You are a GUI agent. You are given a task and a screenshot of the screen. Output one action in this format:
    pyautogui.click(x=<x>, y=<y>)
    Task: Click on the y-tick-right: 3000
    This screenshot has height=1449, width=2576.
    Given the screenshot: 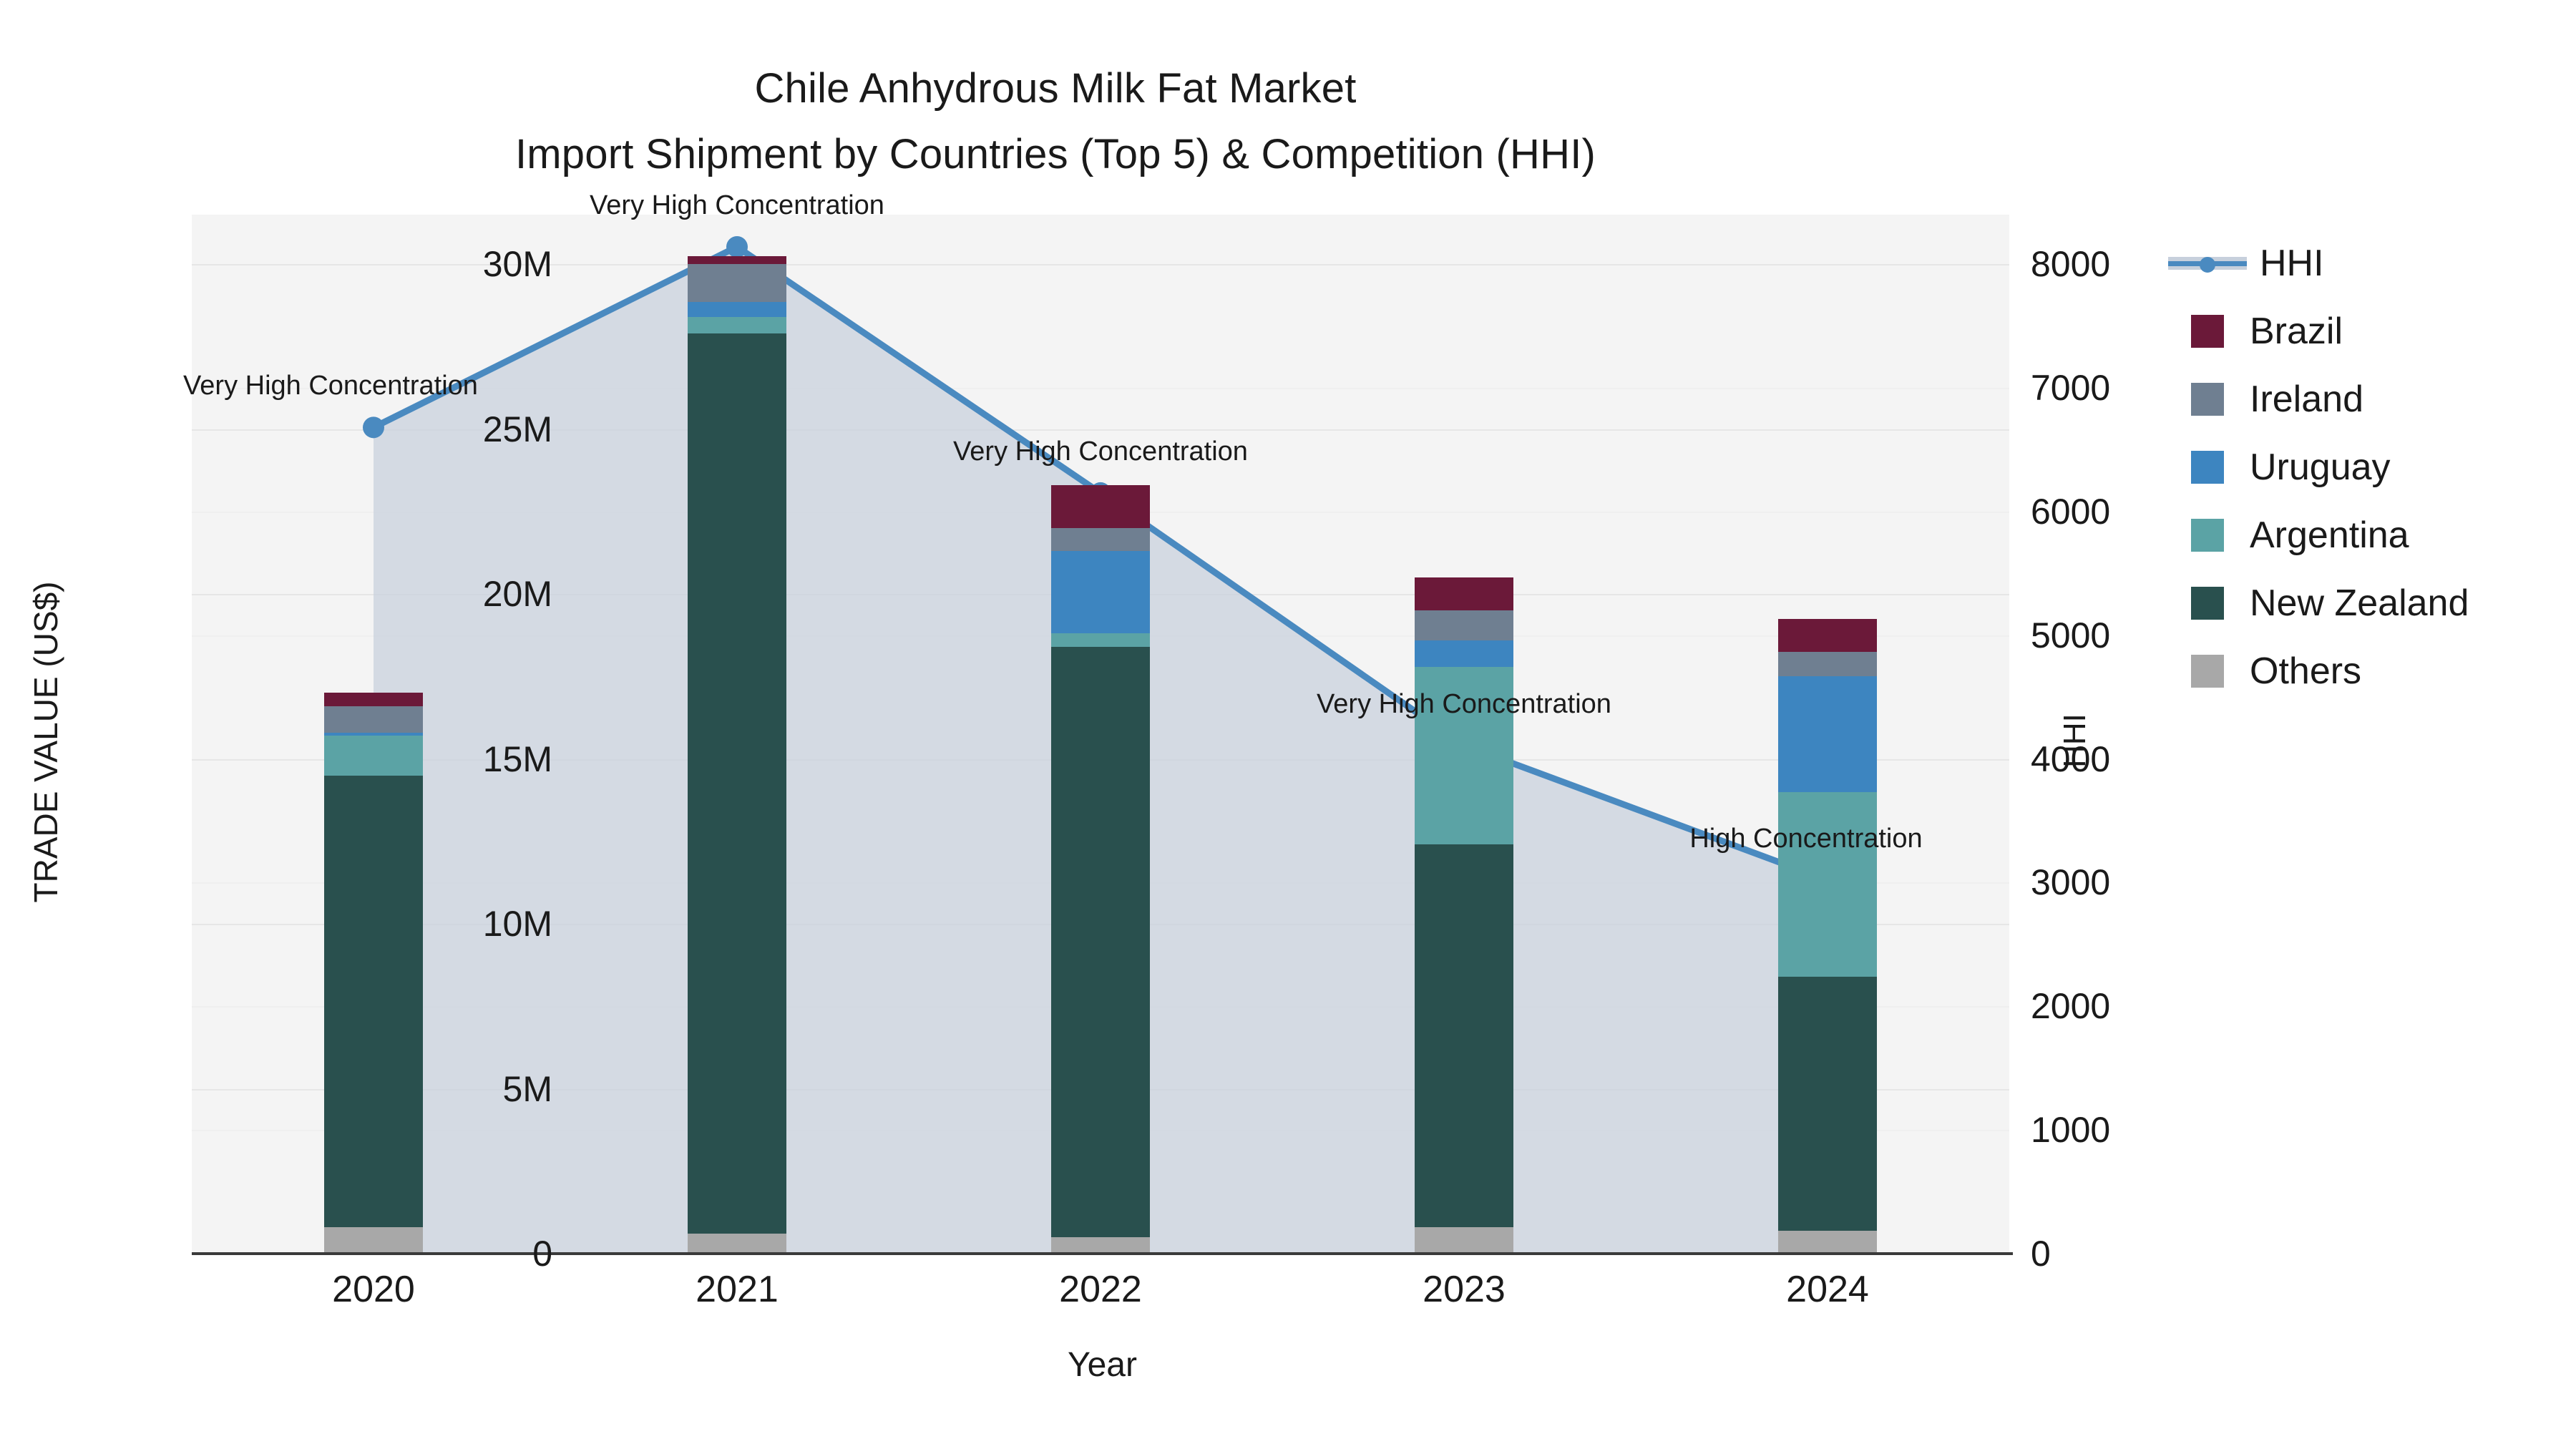 What is the action you would take?
    pyautogui.click(x=2071, y=882)
    